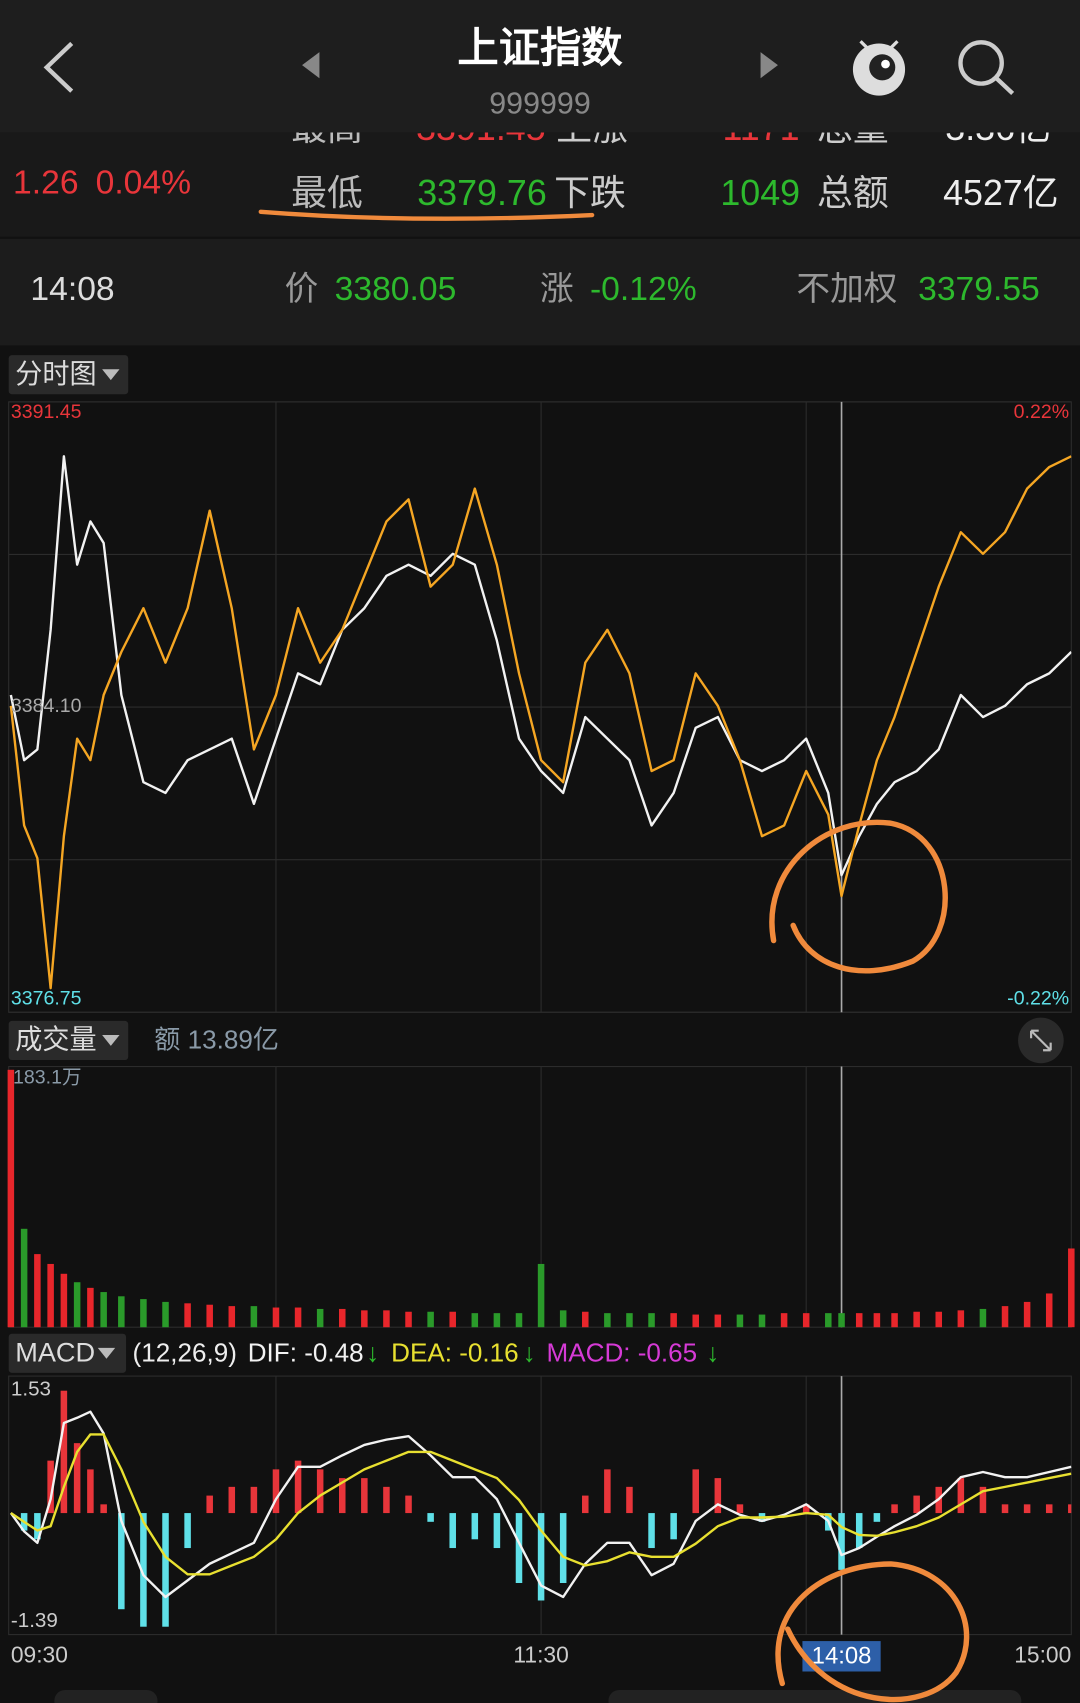 Image resolution: width=1080 pixels, height=1703 pixels. I want to click on legend-entry: MACD: -0.65, so click(622, 1352).